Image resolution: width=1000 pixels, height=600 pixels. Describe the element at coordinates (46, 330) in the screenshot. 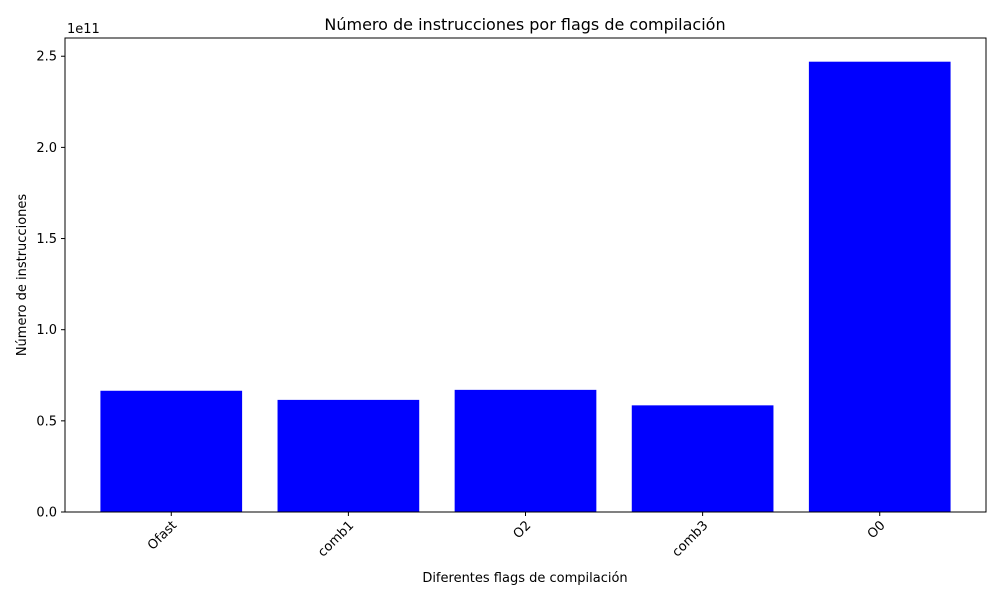

I see `y-tick-label: 1.0` at that location.